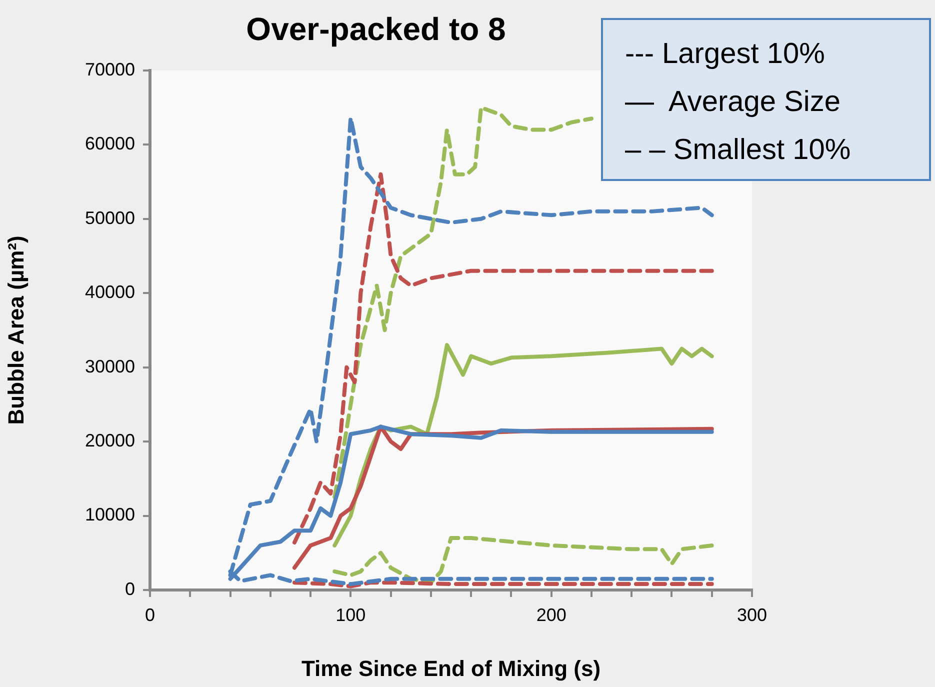 The width and height of the screenshot is (935, 687). What do you see at coordinates (738, 150) in the screenshot?
I see `annotation: – – Smallest 10%` at bounding box center [738, 150].